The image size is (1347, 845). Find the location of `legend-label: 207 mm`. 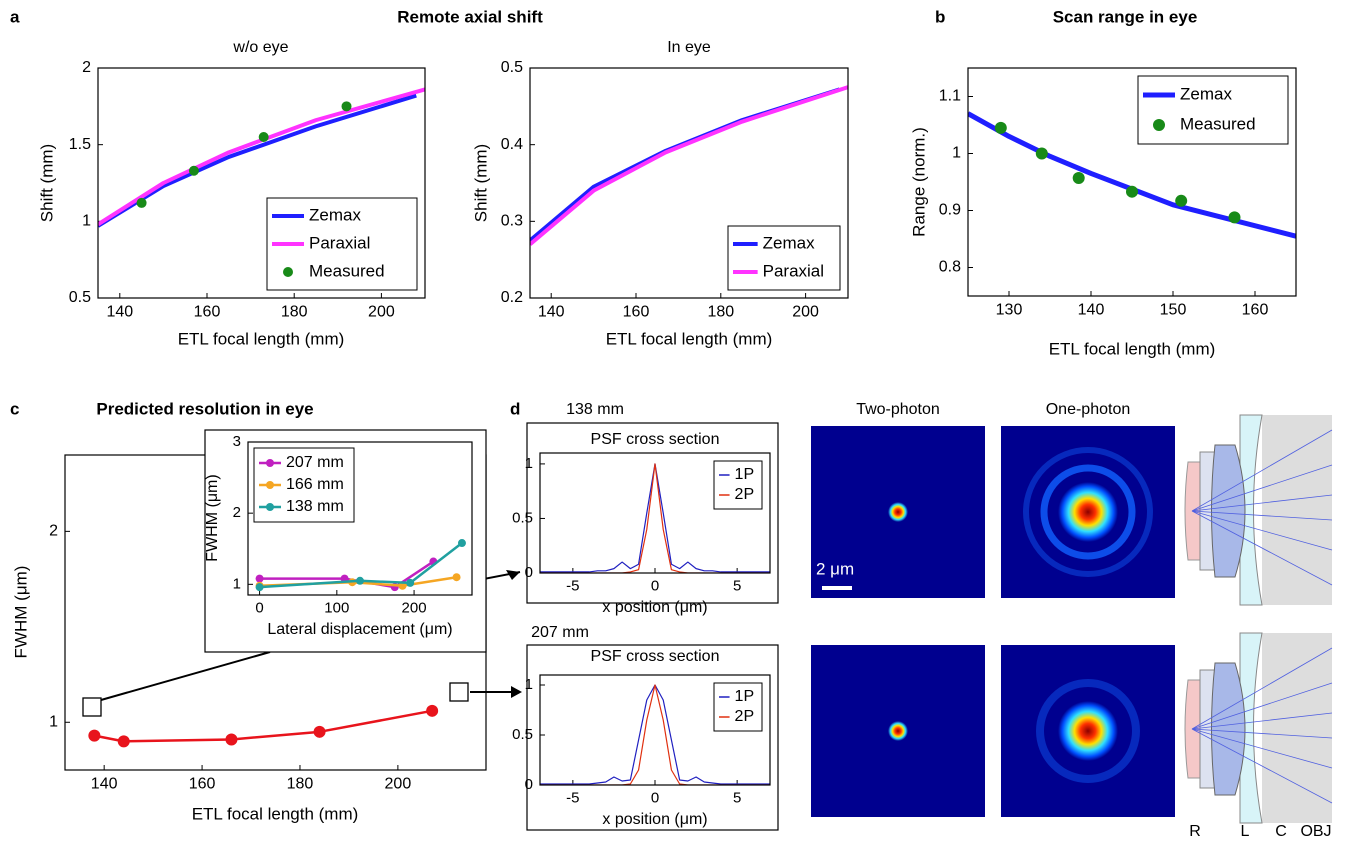

legend-label: 207 mm is located at coordinates (315, 462).